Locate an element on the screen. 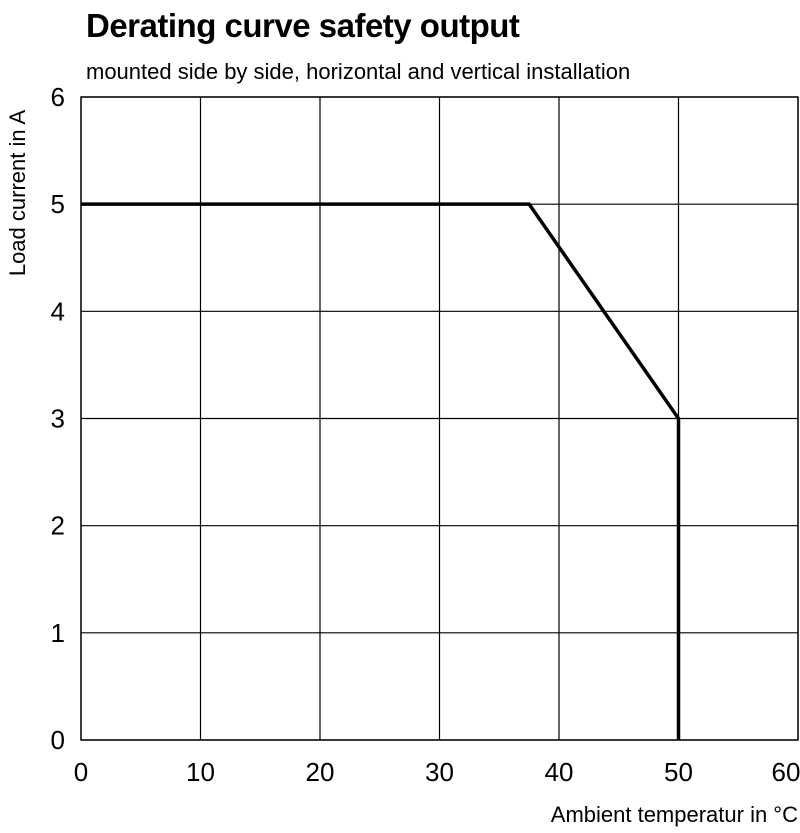  y-axis-label: Load current in A is located at coordinates (17, 193).